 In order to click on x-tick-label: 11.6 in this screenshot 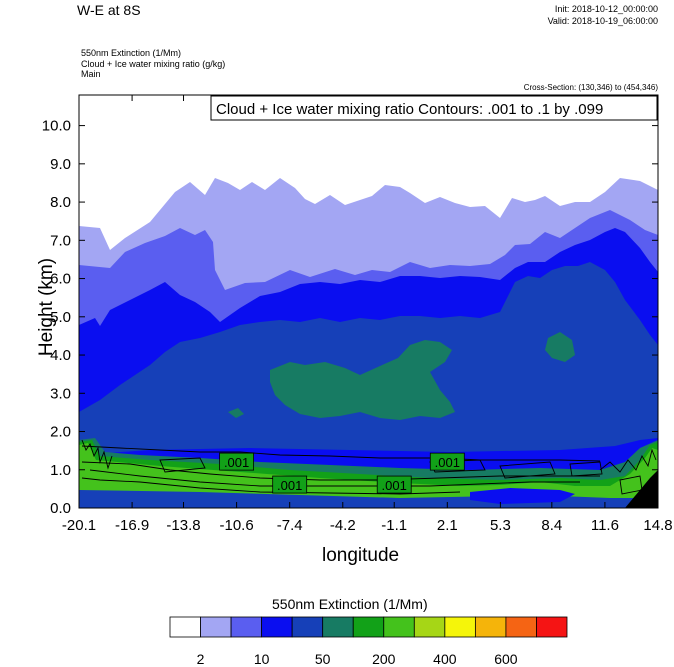, I will do `click(605, 525)`.